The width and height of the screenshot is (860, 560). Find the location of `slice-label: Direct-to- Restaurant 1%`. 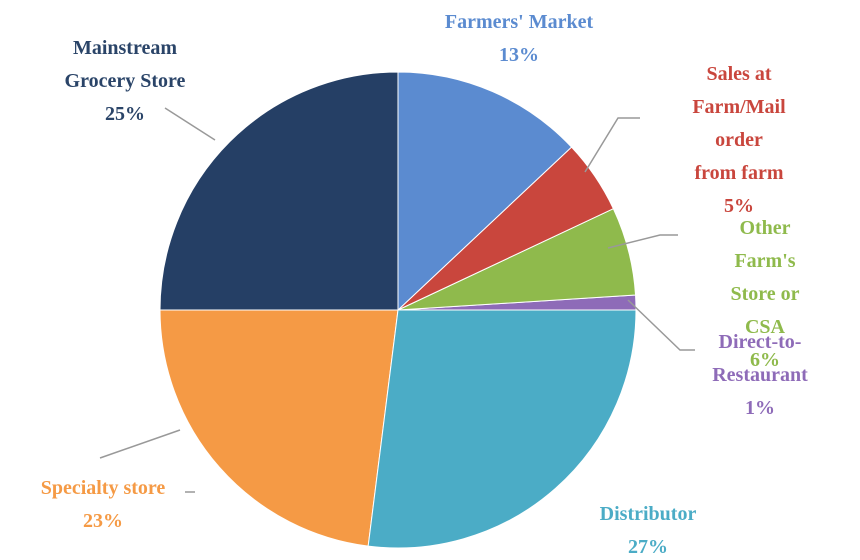

slice-label: Direct-to- Restaurant 1% is located at coordinates (760, 375).